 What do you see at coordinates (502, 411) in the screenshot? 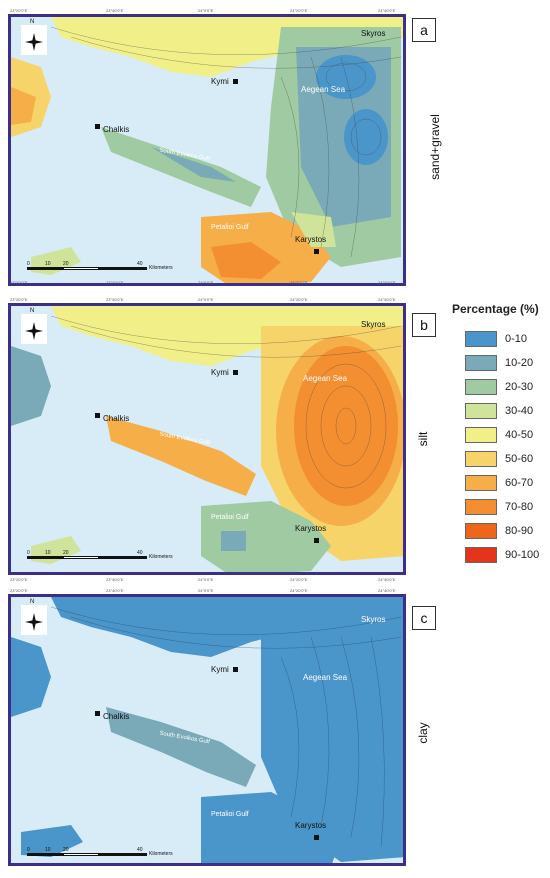
I see `legend-item: 30-40` at bounding box center [502, 411].